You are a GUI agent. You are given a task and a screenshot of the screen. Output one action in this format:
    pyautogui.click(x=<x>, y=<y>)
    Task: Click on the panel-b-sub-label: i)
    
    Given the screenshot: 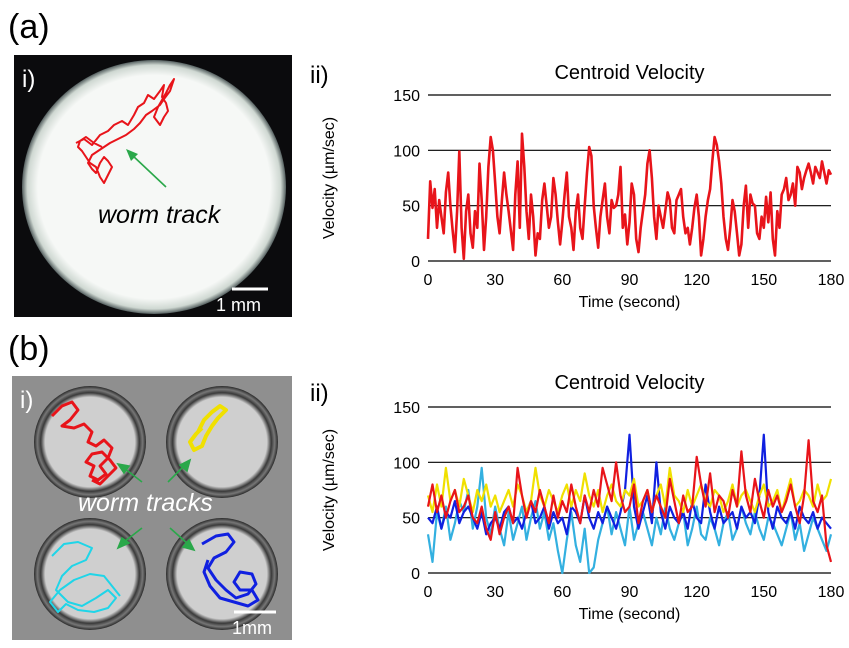 What is the action you would take?
    pyautogui.click(x=26, y=400)
    